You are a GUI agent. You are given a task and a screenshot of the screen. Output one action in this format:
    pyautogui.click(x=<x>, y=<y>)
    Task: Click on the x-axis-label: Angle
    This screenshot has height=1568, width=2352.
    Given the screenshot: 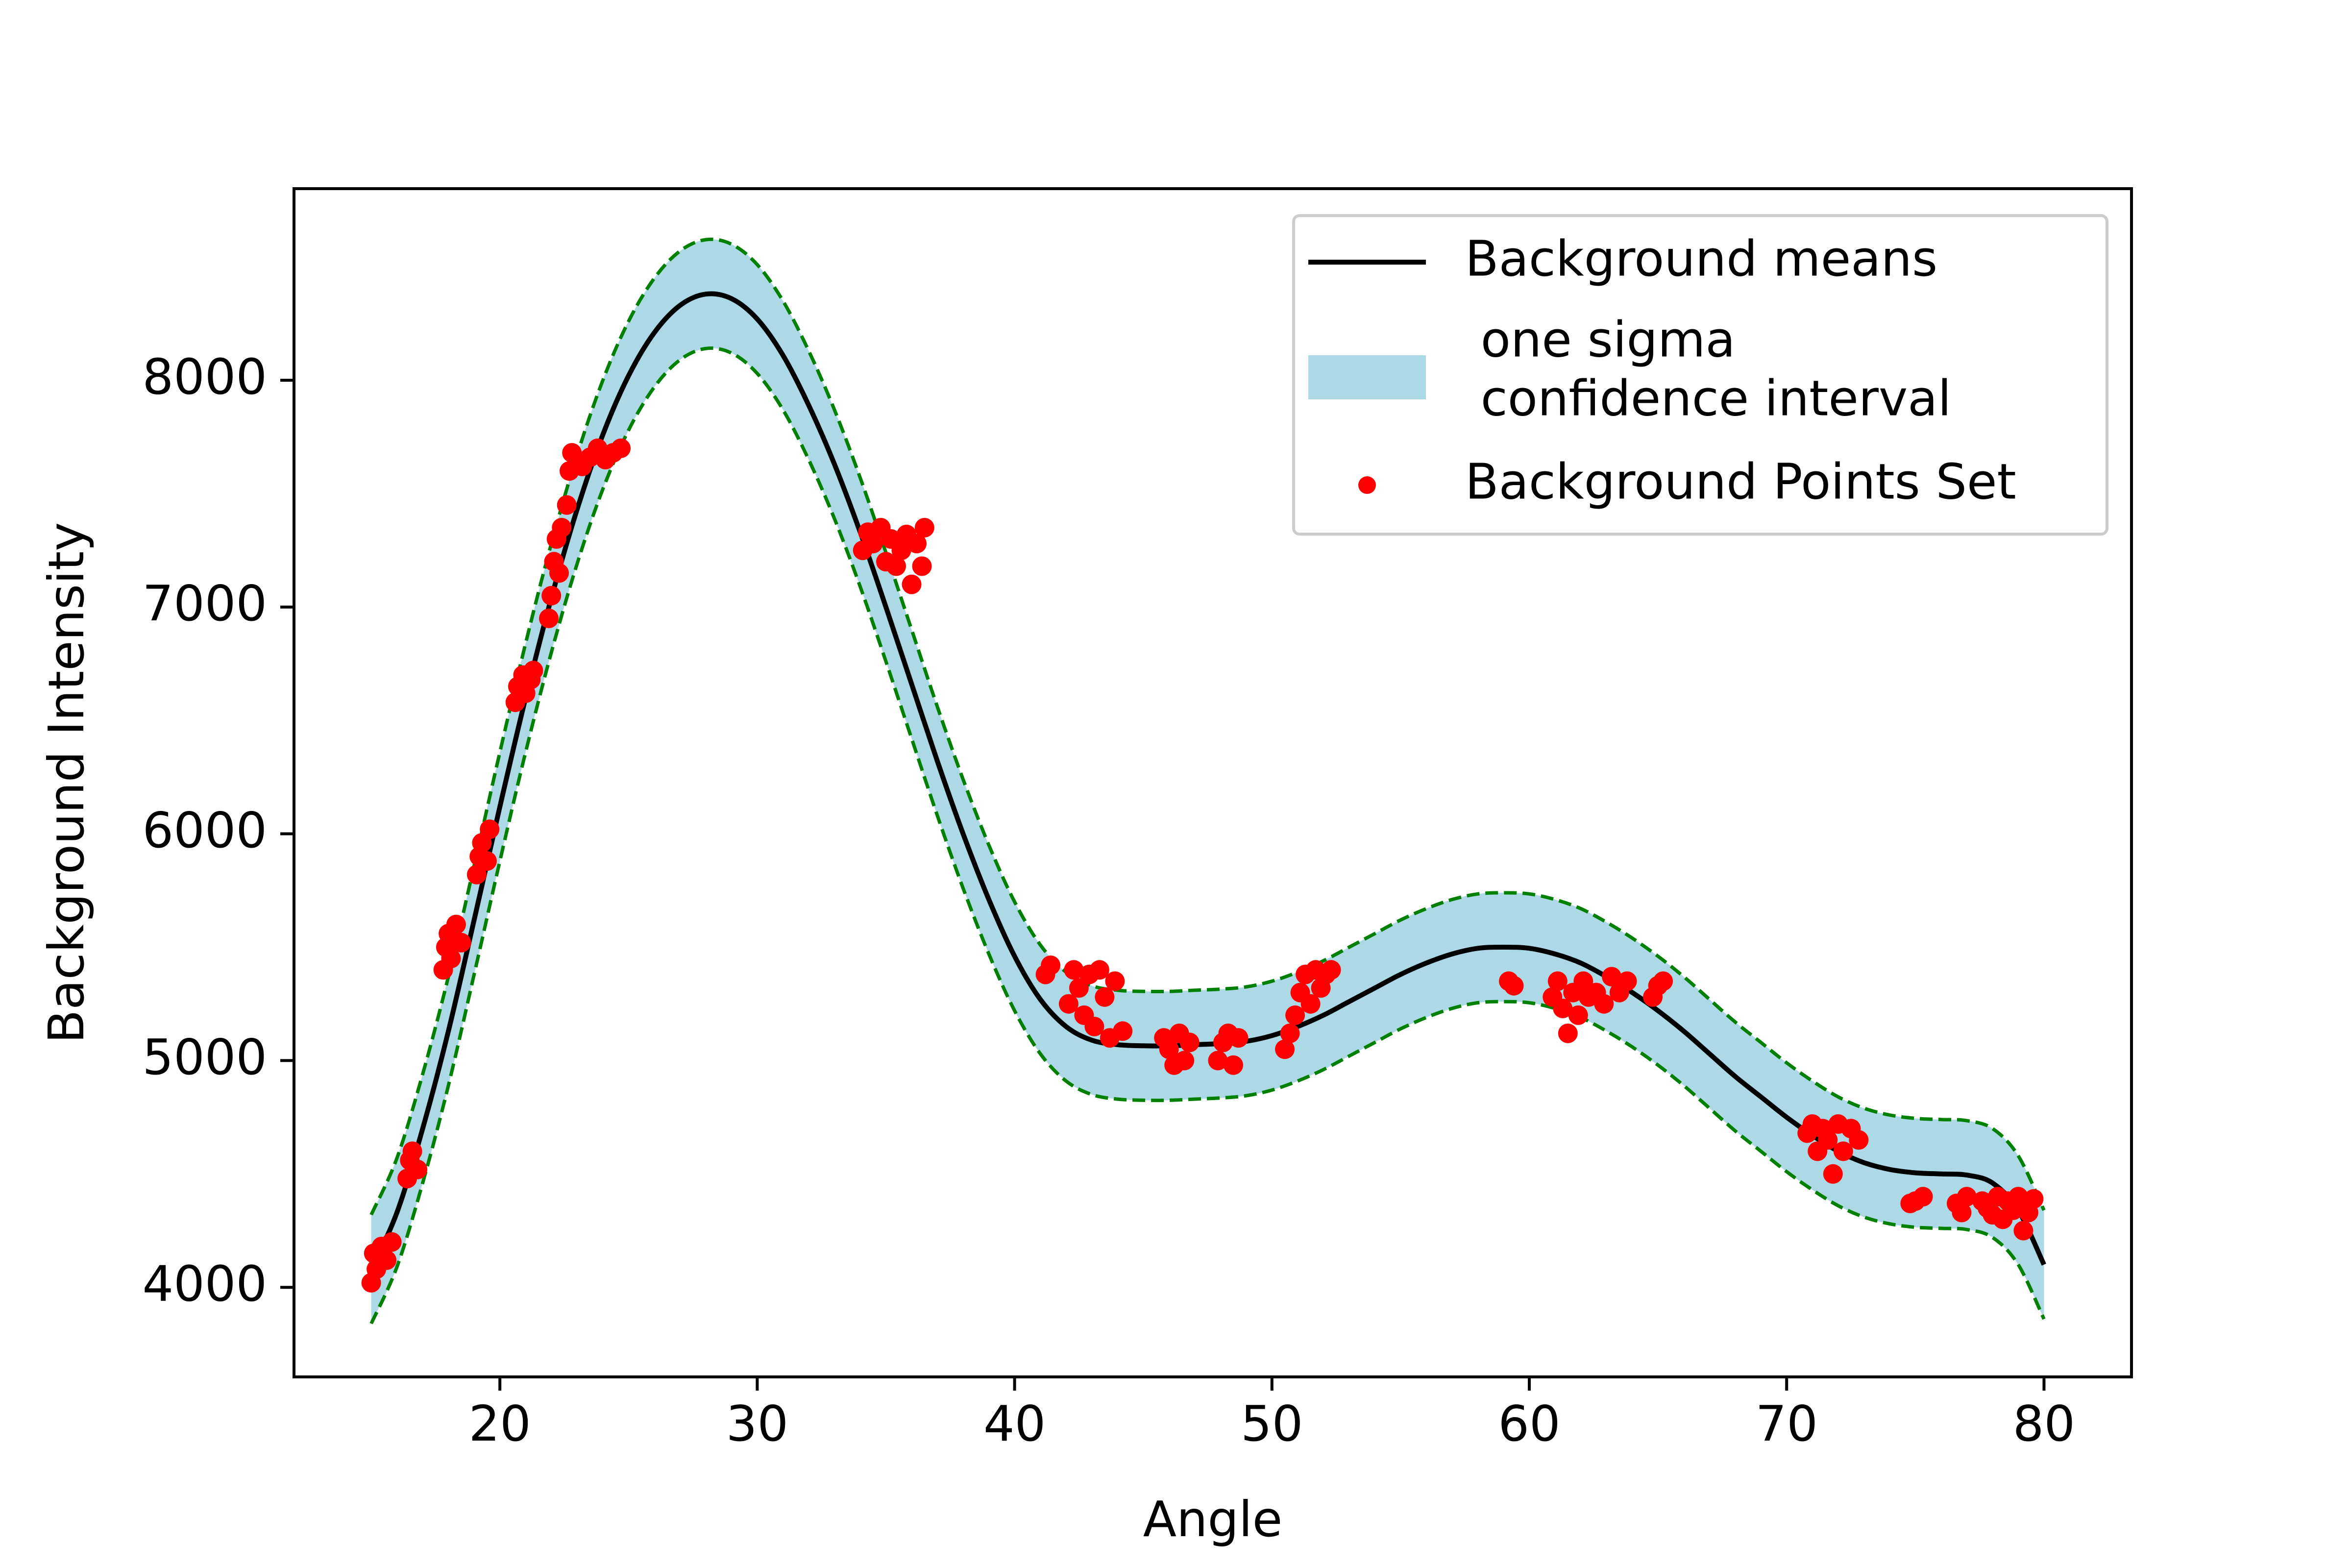 What is the action you would take?
    pyautogui.click(x=1213, y=1519)
    